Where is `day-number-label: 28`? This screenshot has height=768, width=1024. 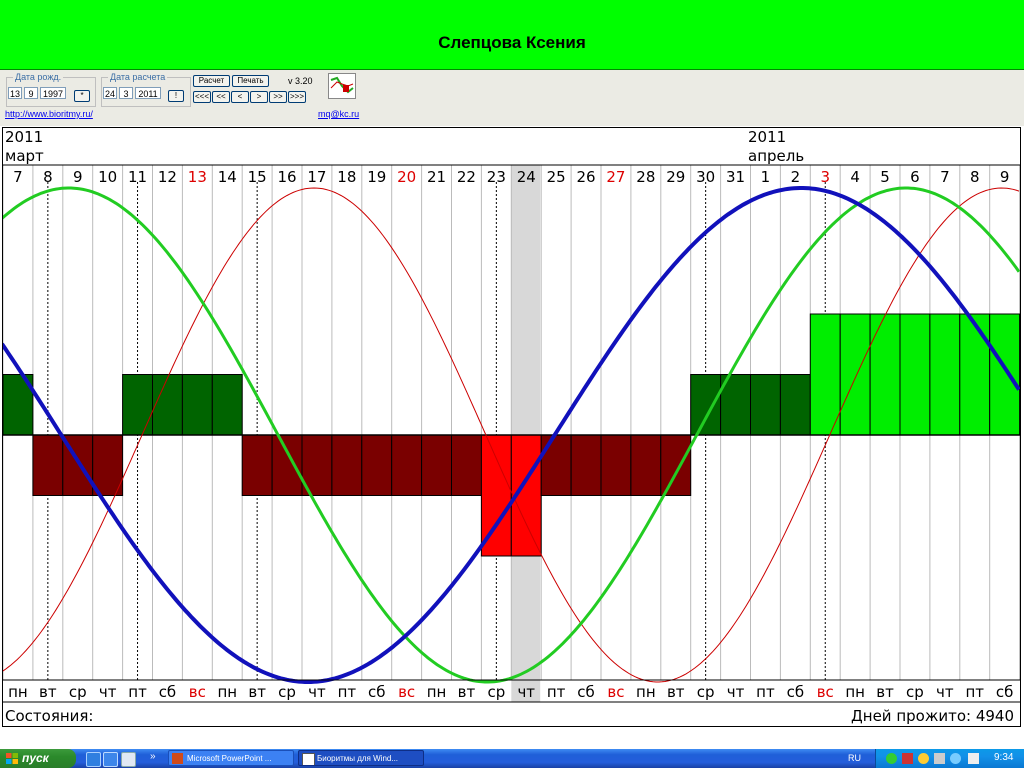
day-number-label: 28 is located at coordinates (645, 177).